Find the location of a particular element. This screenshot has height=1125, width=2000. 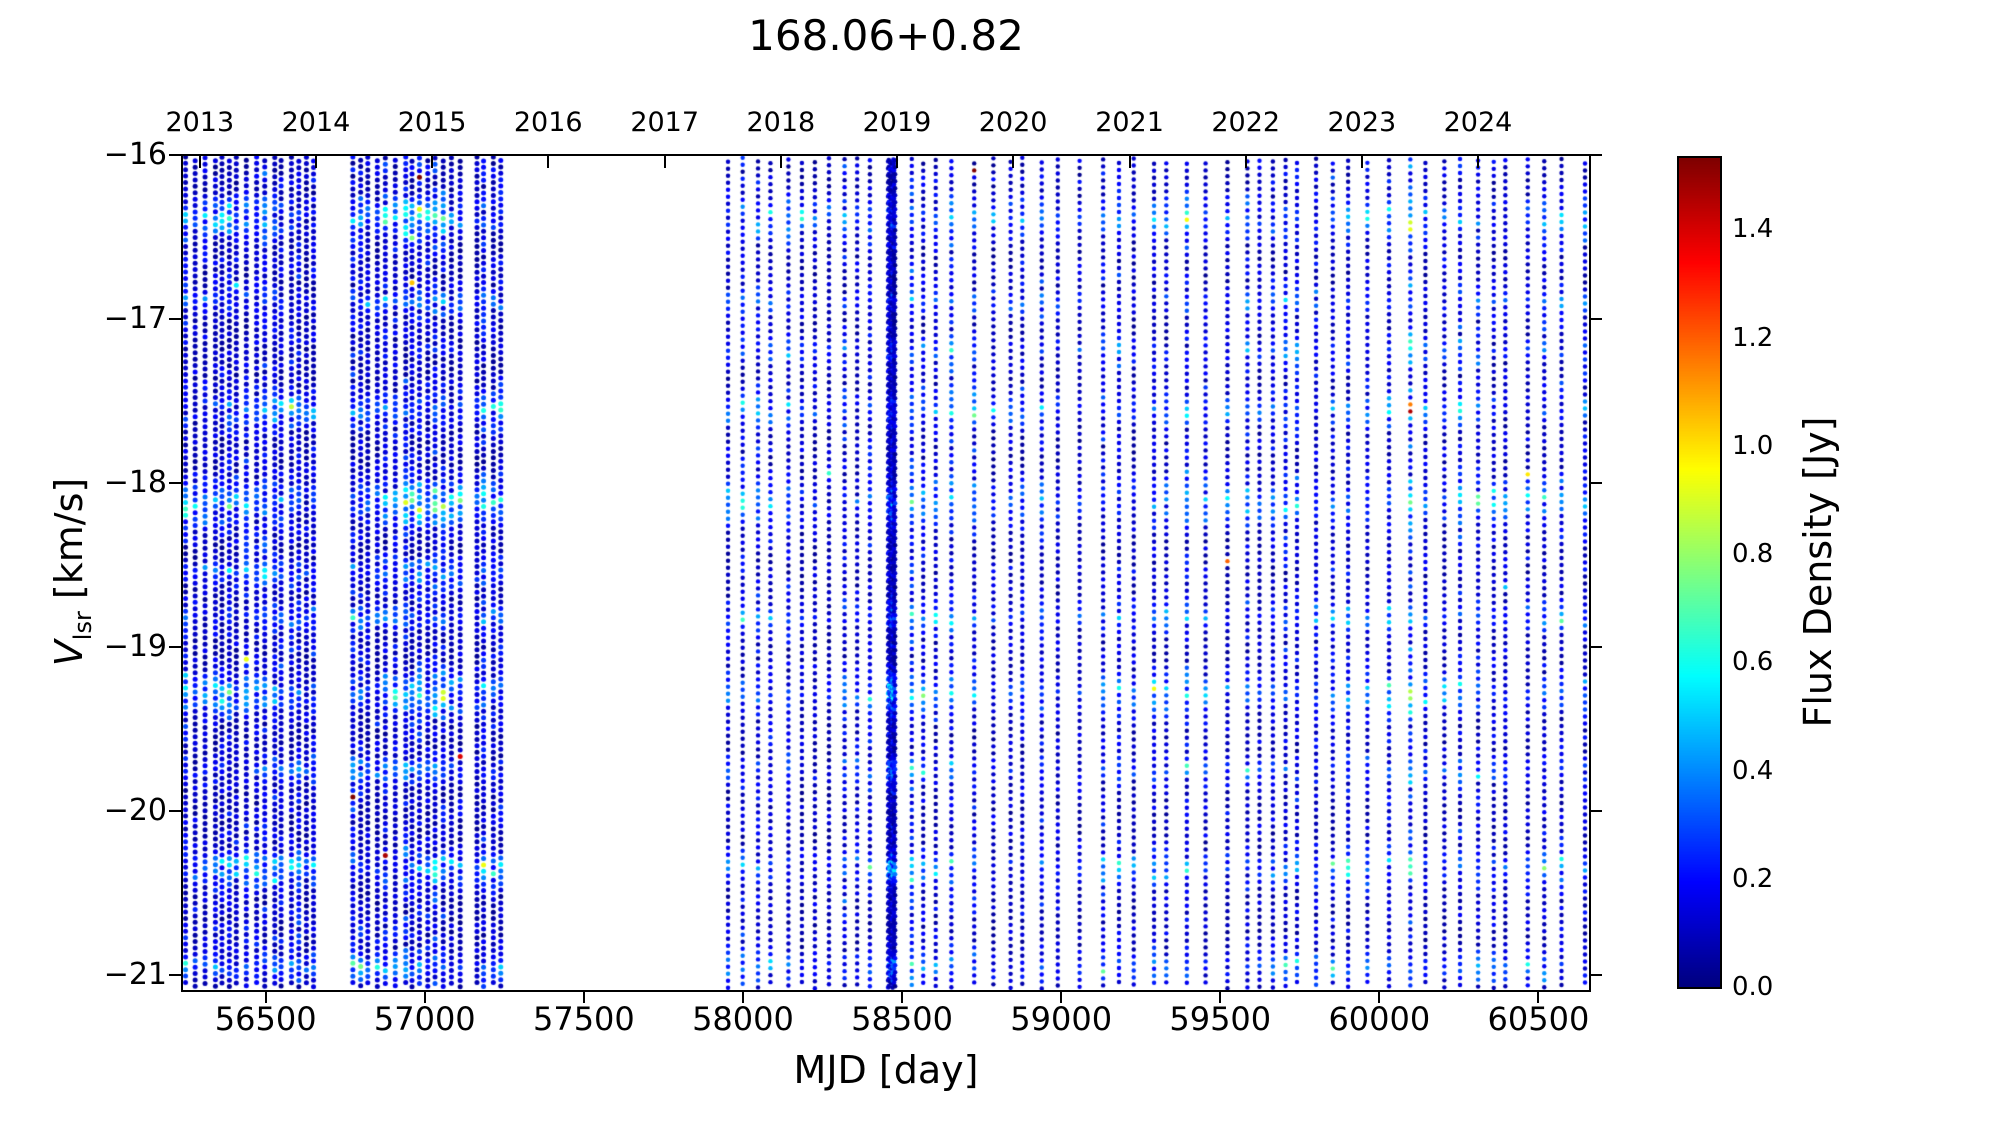

year-tick-label: 2023 is located at coordinates (1362, 122).